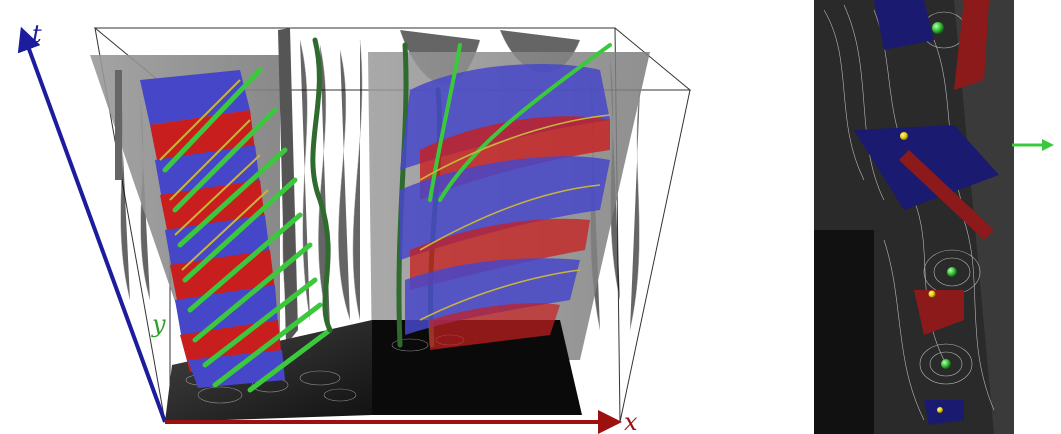 The height and width of the screenshot is (434, 1061). Describe the element at coordinates (37, 34) in the screenshot. I see `t-axis-label: t` at that location.